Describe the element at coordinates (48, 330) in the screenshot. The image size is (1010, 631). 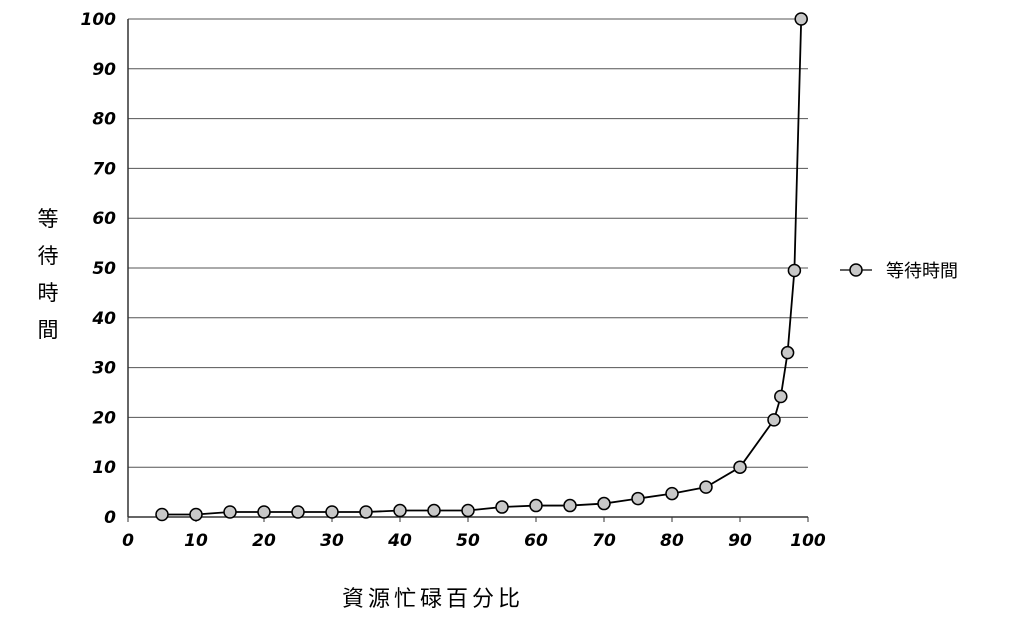
I see `y-axis-label-char: 間` at that location.